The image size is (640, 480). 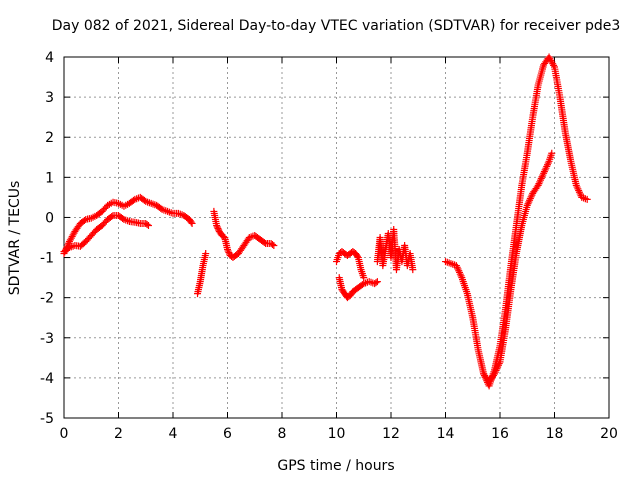 What do you see at coordinates (500, 434) in the screenshot?
I see `x-tick-label: 16` at bounding box center [500, 434].